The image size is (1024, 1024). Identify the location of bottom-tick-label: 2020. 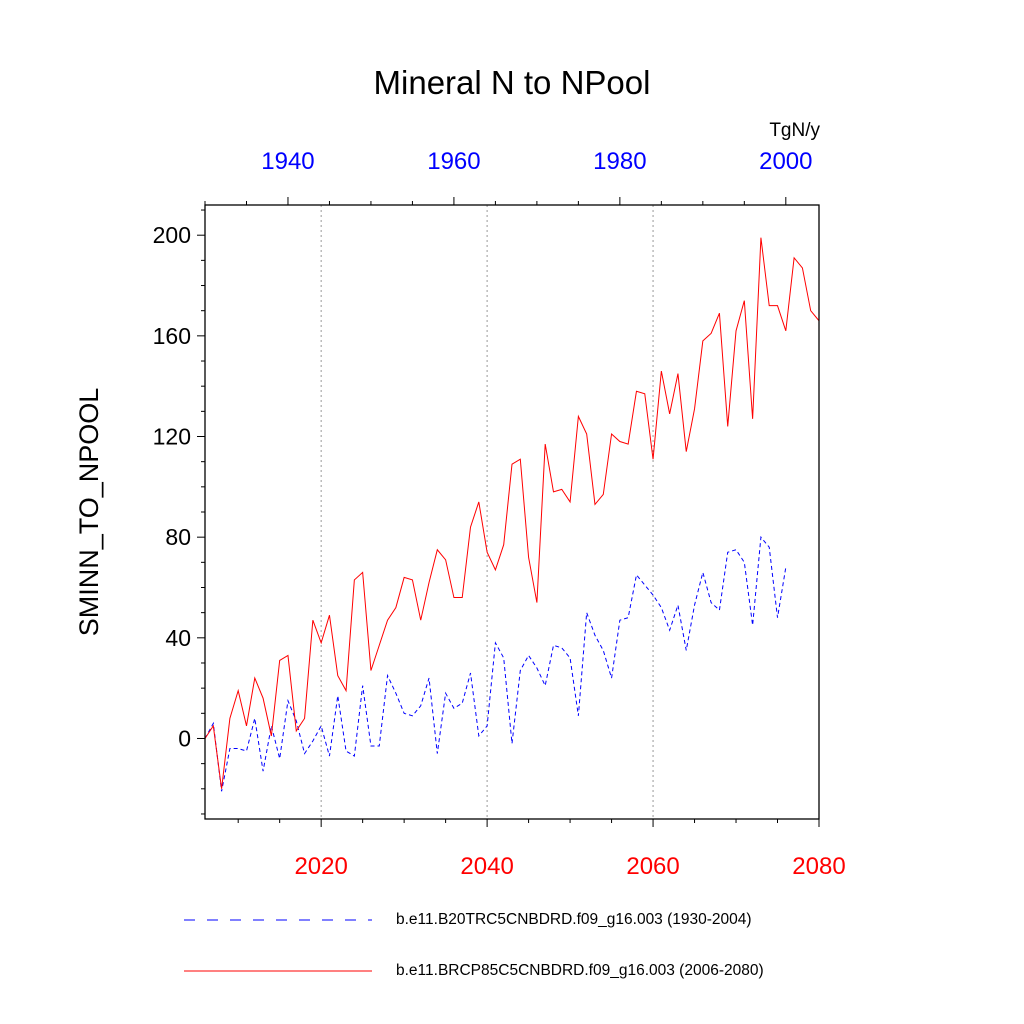
(320, 866).